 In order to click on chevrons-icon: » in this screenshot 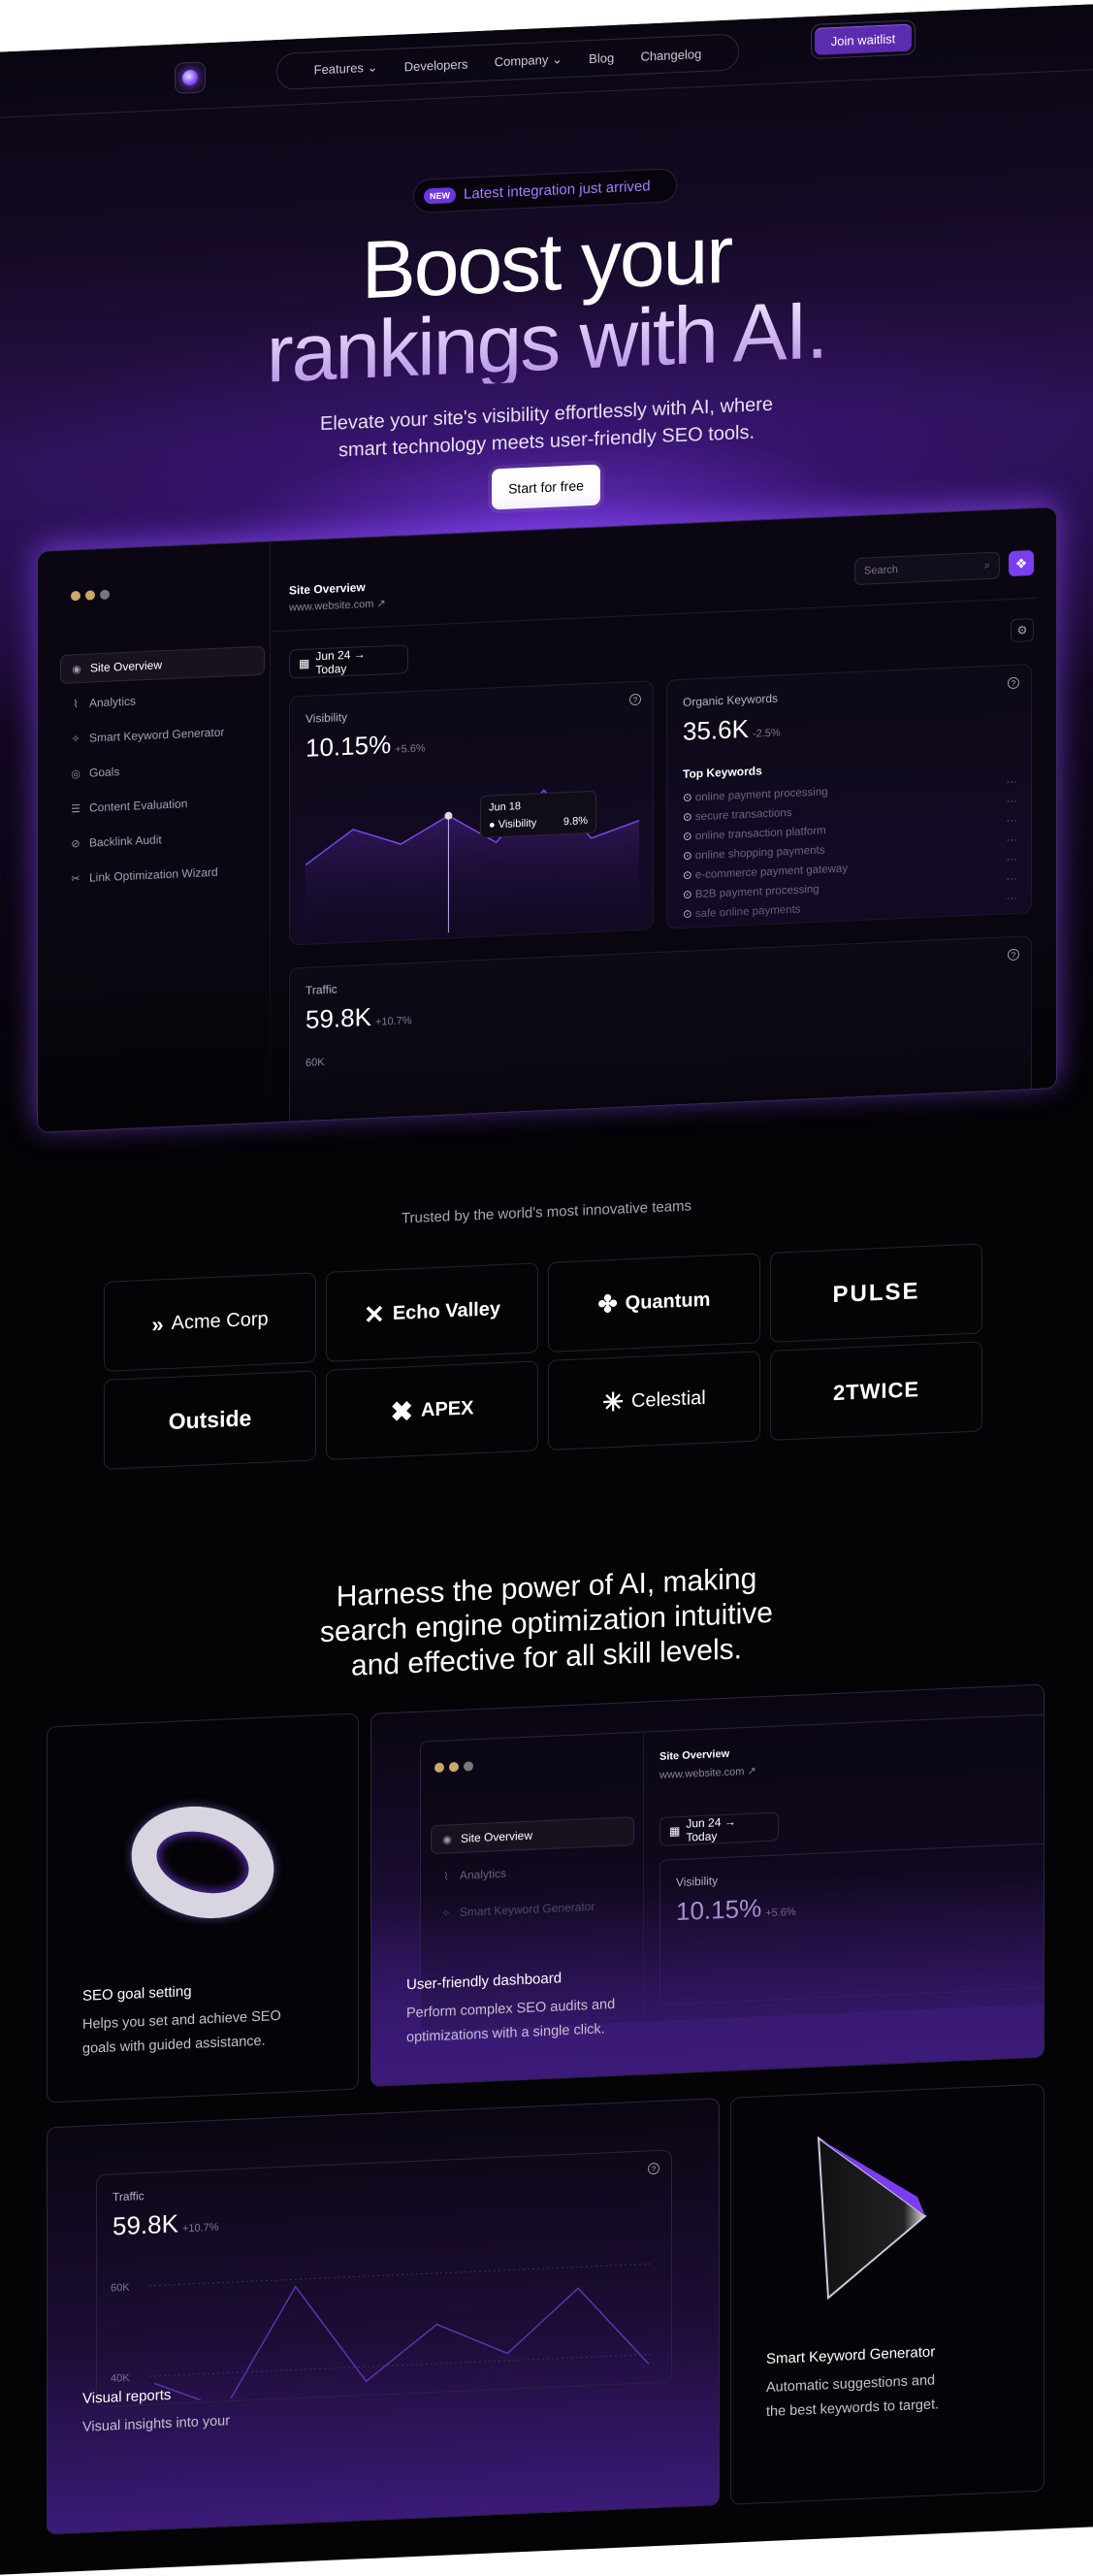, I will do `click(157, 1324)`.